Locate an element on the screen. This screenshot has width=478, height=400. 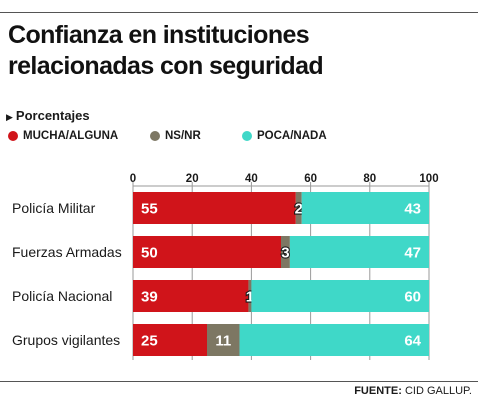
legend-label-nsnr: NS/NR is located at coordinates (183, 136).